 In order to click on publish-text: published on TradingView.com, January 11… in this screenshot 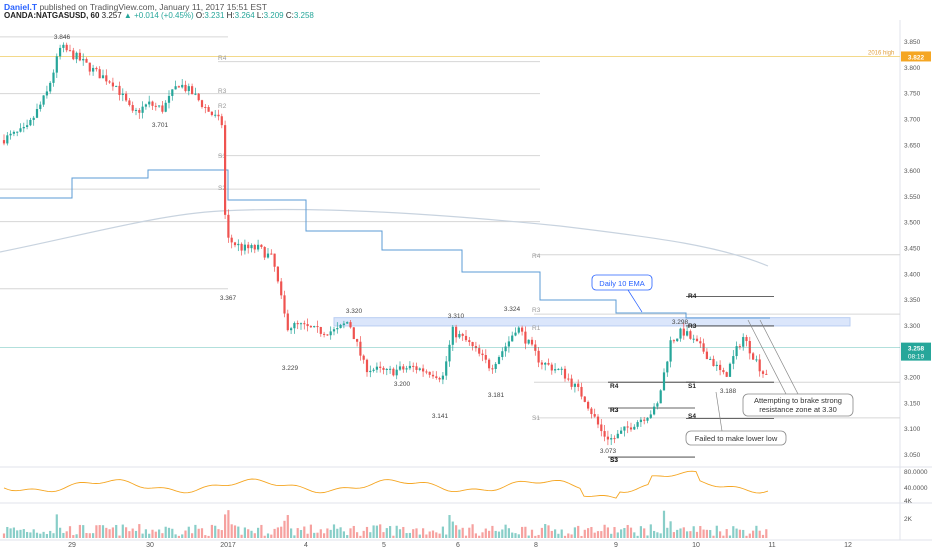, I will do `click(153, 7)`.